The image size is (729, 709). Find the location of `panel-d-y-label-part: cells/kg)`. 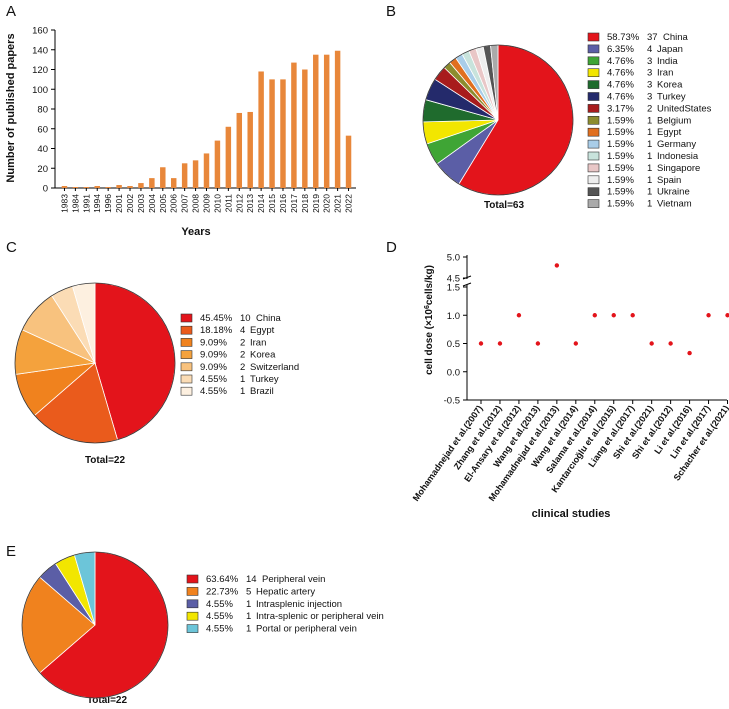

panel-d-y-label-part: cells/kg) is located at coordinates (429, 285).